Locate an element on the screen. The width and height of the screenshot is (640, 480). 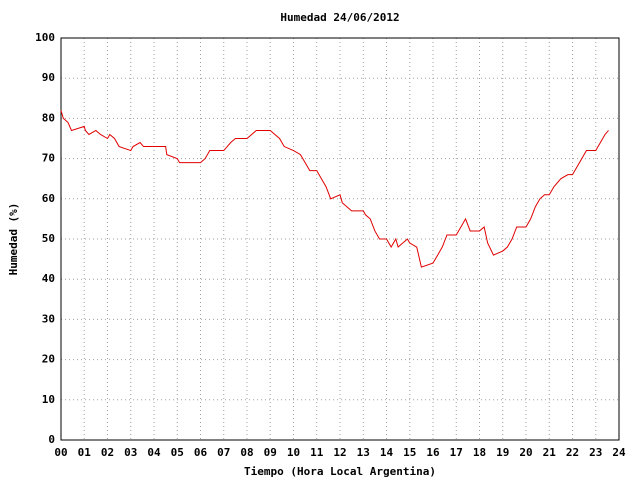
x-tick-label: 15 is located at coordinates (409, 452).